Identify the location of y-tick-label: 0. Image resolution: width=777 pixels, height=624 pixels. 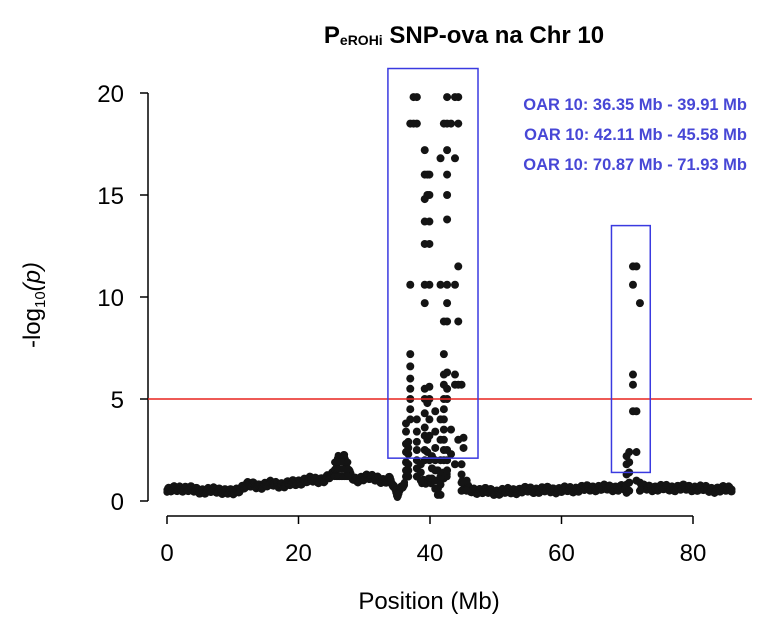
(117, 502).